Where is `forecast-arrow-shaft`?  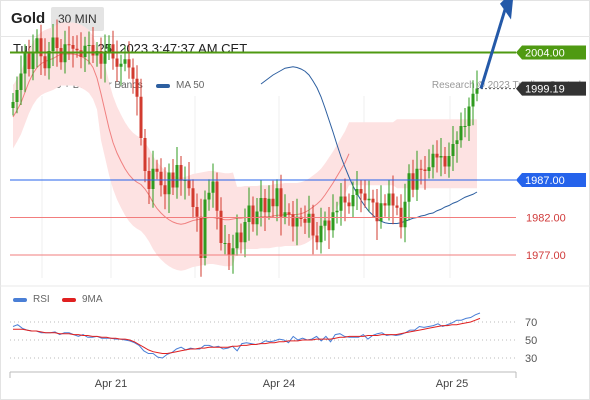
forecast-arrow-shaft is located at coordinates (494, 46).